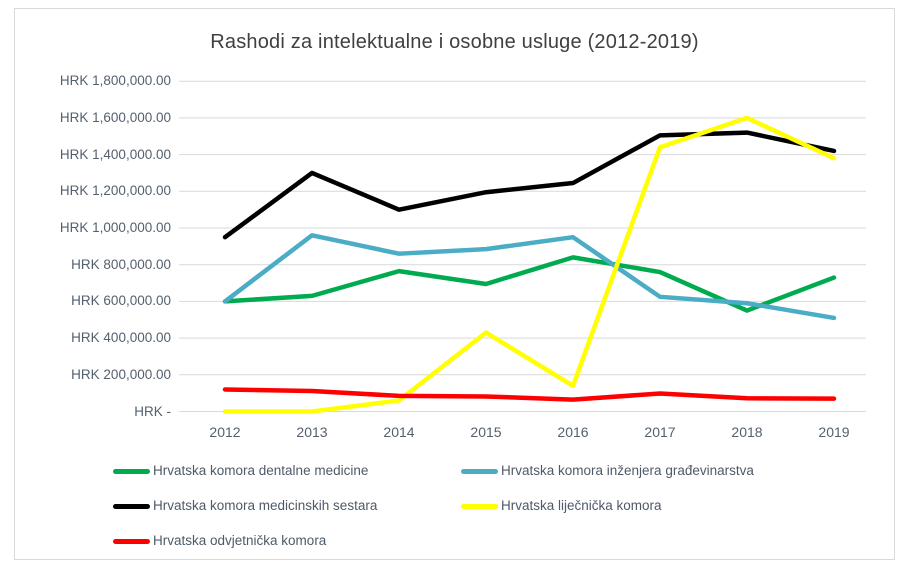 The image size is (909, 572). Describe the element at coordinates (115, 81) in the screenshot. I see `y-axis-tick-label: HRK 1,800,000.00` at that location.